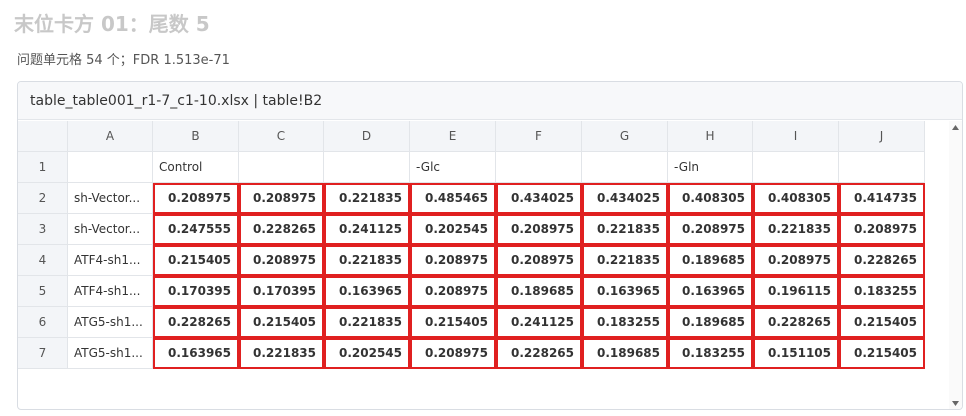  Describe the element at coordinates (710, 167) in the screenshot. I see `cell: -Gln` at that location.